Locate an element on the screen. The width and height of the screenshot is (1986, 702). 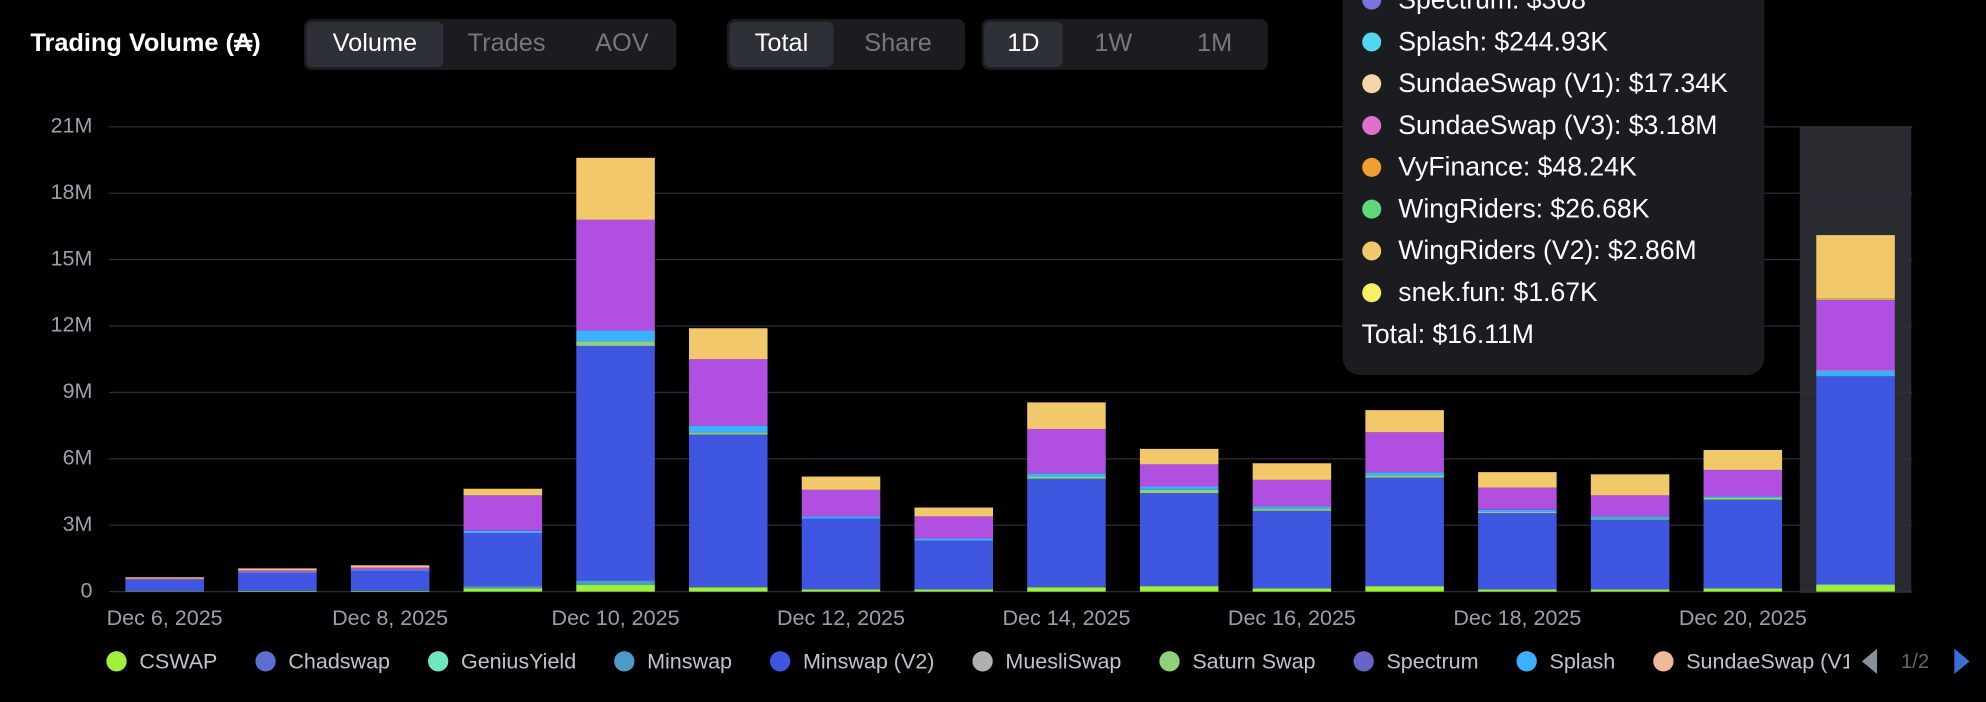
x-tick-label: Dec 20, 2025 is located at coordinates (1743, 618).